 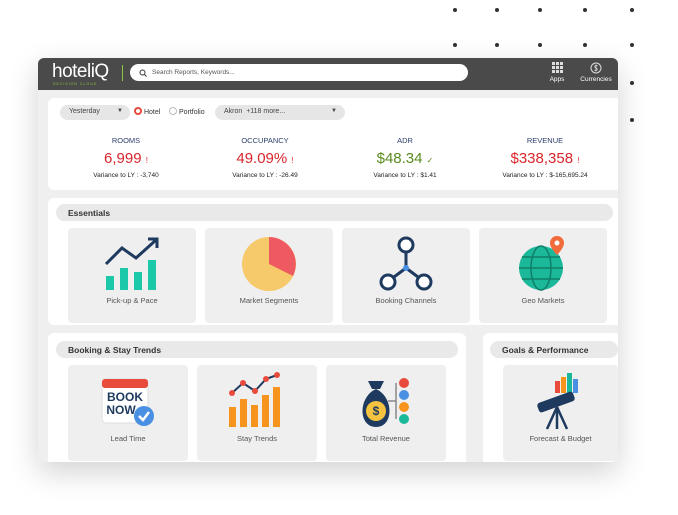 What do you see at coordinates (545, 350) in the screenshot?
I see `section-title-text: Goals & Performance` at bounding box center [545, 350].